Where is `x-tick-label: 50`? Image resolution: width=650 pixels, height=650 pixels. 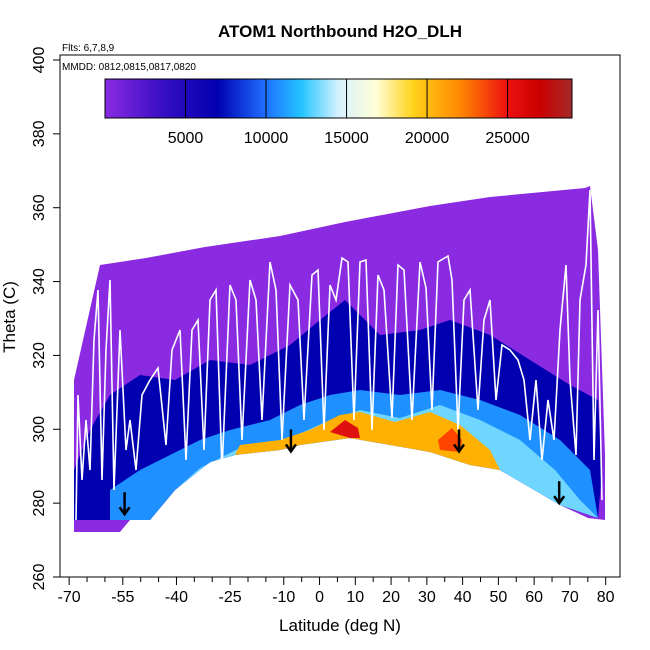
x-tick-label: 50 is located at coordinates (498, 597).